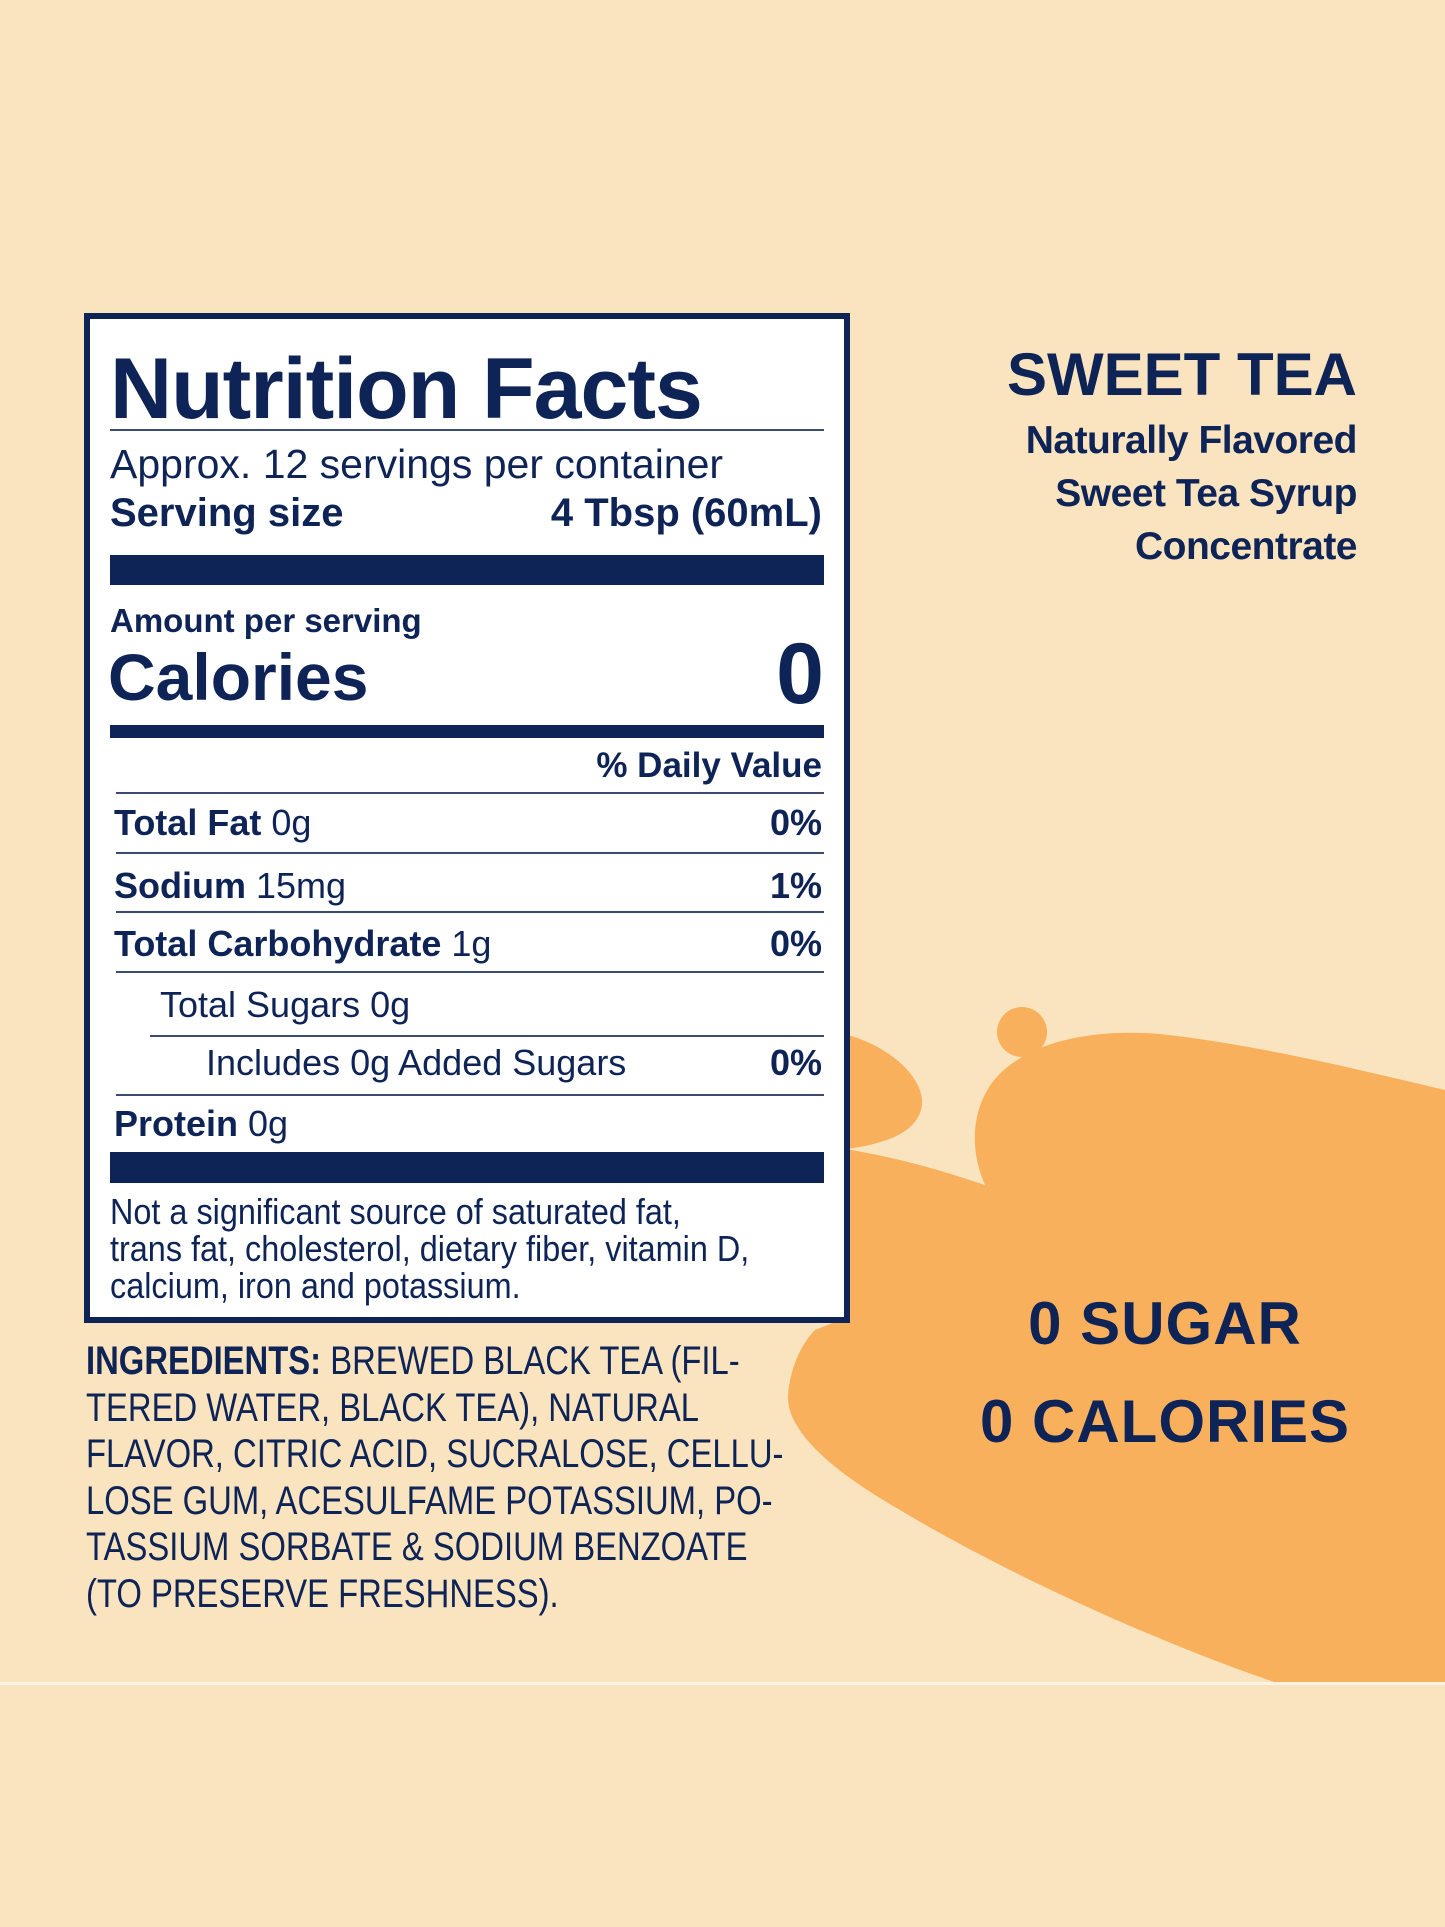 The image size is (1445, 1927). I want to click on nutrient-row-total-carbohydrate: Total Carbohydrate 1g, so click(302, 944).